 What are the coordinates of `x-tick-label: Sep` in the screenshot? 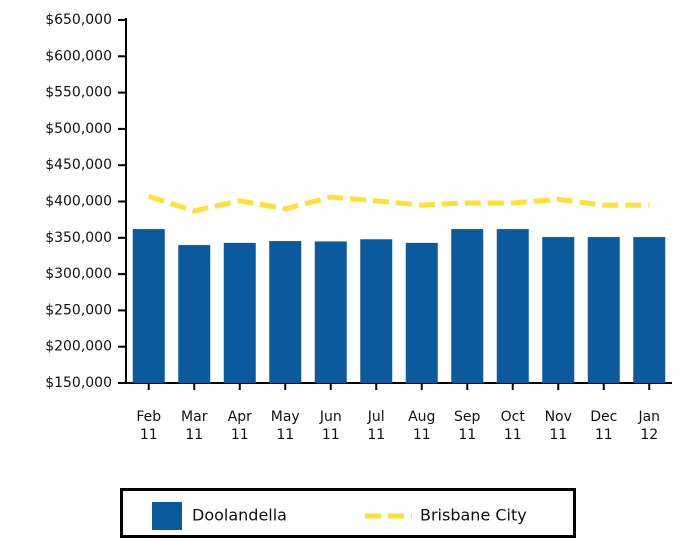 It's located at (467, 417).